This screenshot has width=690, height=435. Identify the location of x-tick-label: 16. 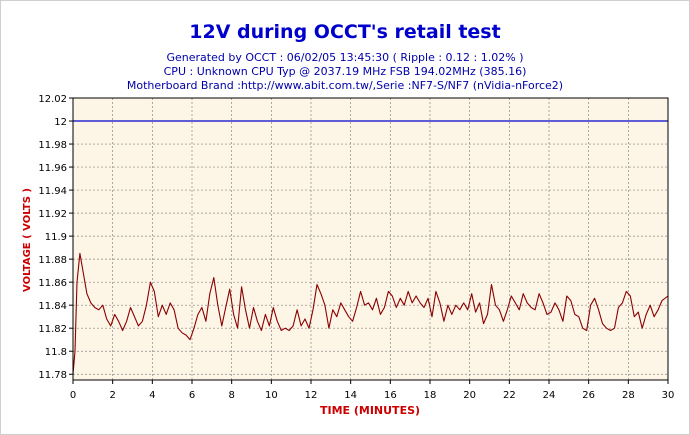
(390, 395).